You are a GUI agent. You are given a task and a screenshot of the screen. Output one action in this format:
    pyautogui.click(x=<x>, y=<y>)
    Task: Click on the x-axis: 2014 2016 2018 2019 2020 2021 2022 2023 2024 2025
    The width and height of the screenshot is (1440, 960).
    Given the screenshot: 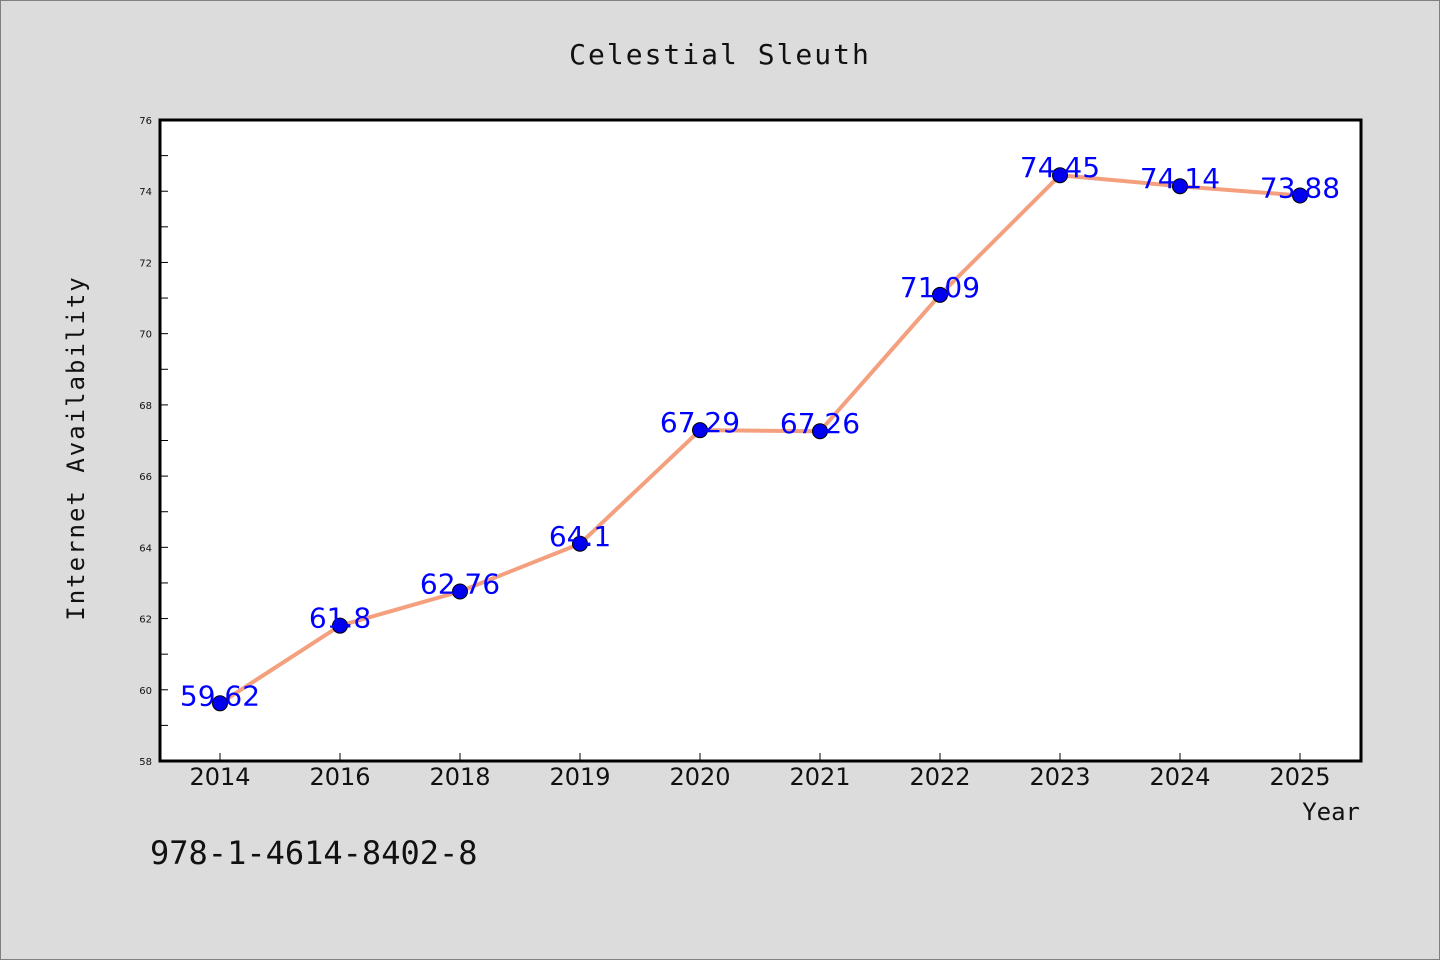 What is the action you would take?
    pyautogui.click(x=760, y=772)
    